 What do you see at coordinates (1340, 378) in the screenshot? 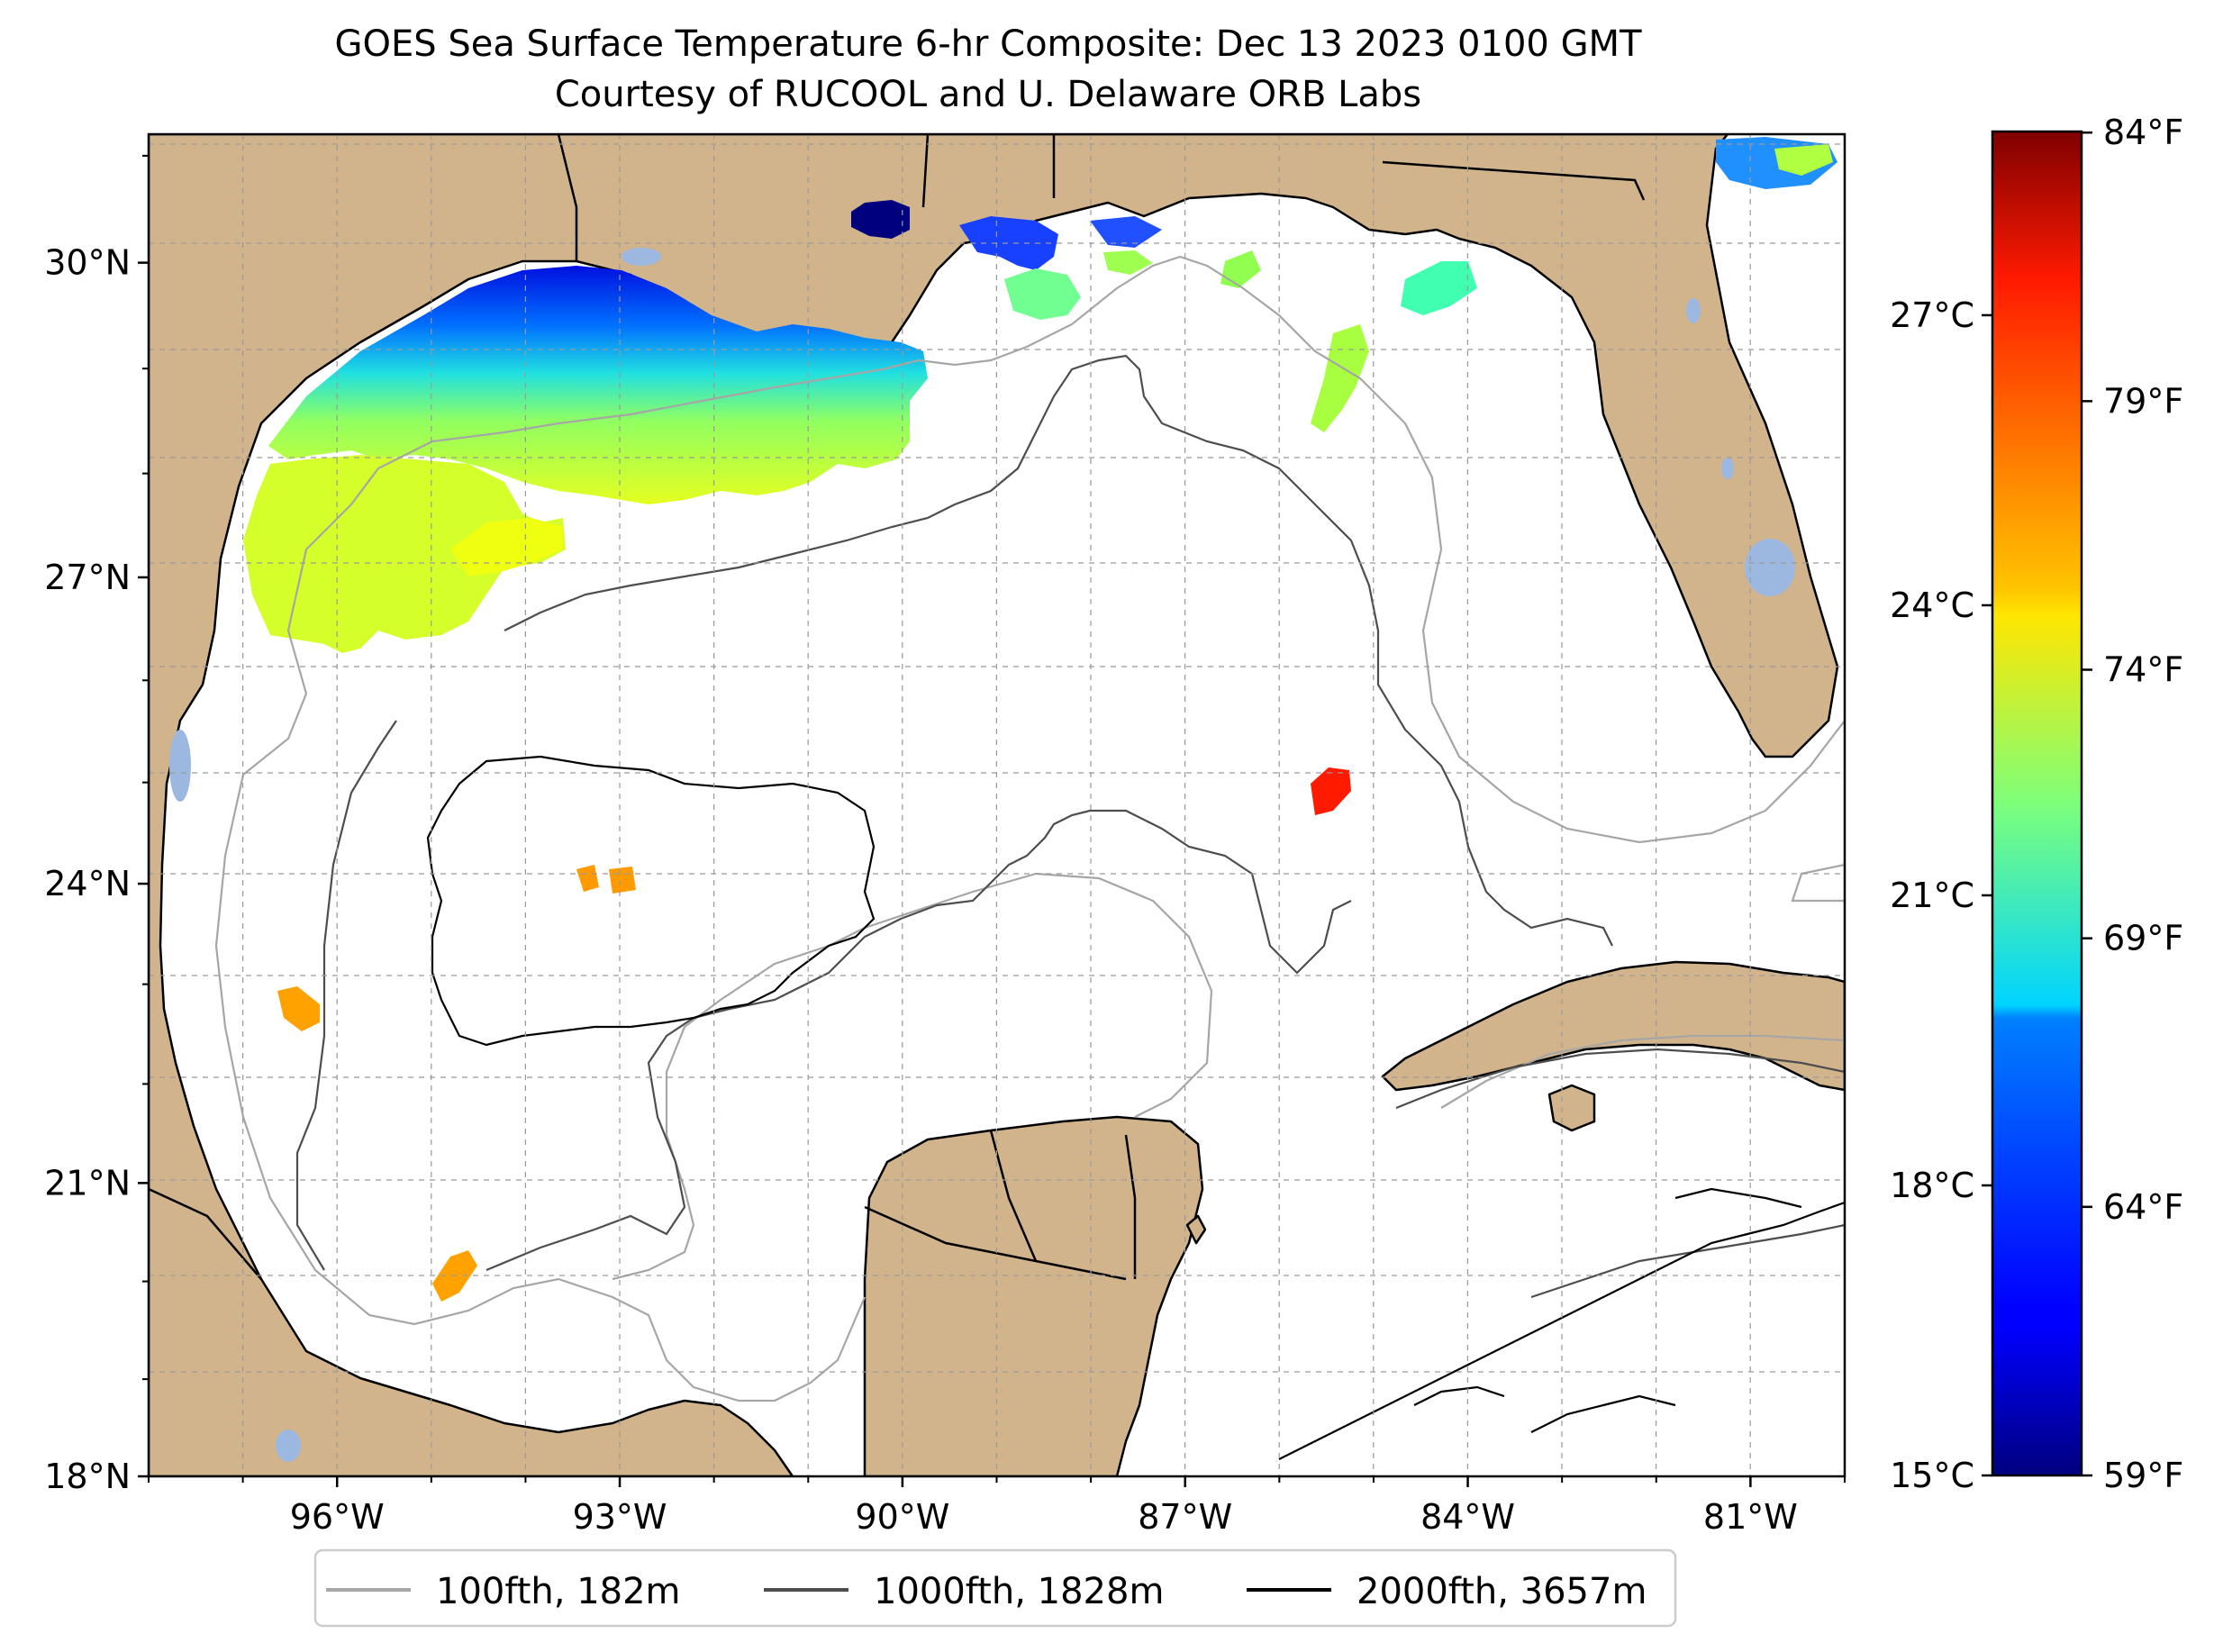
I see `sst-patch-big-bend` at bounding box center [1340, 378].